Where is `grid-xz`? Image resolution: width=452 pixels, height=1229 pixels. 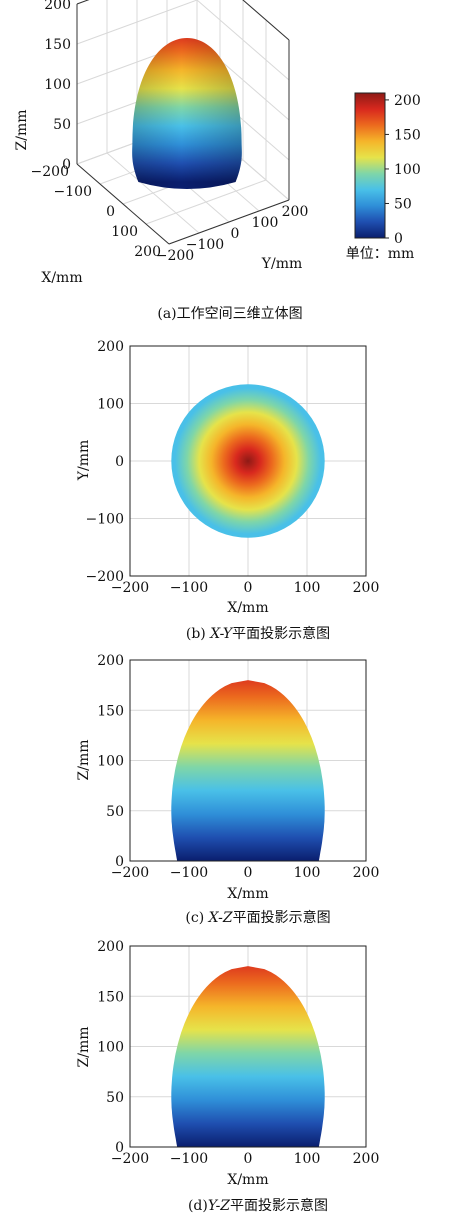 grid-xz is located at coordinates (243, 40).